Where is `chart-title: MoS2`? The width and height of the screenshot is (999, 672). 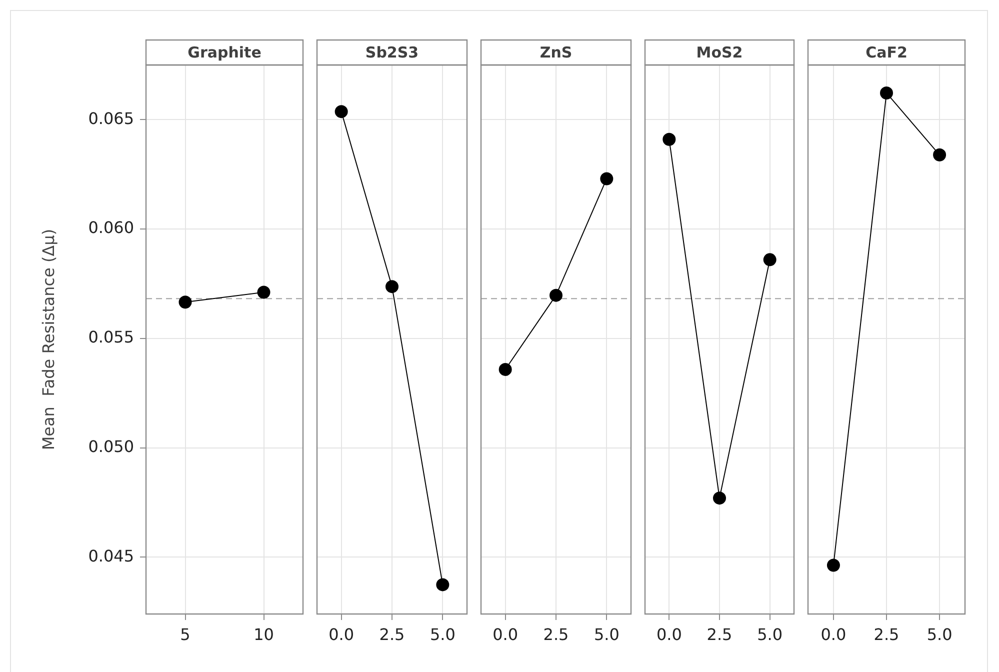
chart-title: MoS2 is located at coordinates (719, 52).